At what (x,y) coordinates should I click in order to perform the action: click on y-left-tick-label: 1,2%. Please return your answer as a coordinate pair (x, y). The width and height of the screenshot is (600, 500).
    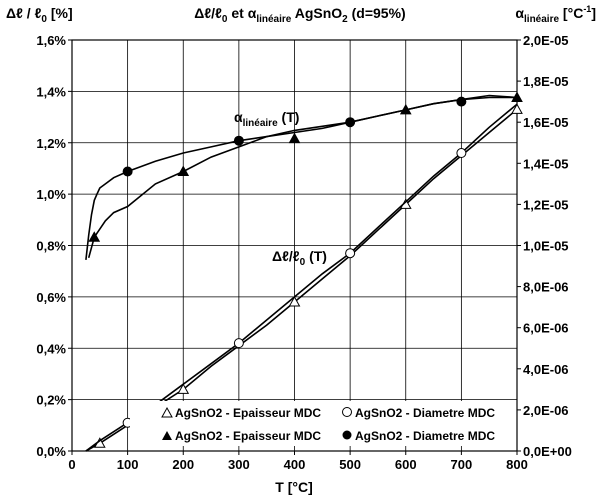
    Looking at the image, I should click on (51, 143).